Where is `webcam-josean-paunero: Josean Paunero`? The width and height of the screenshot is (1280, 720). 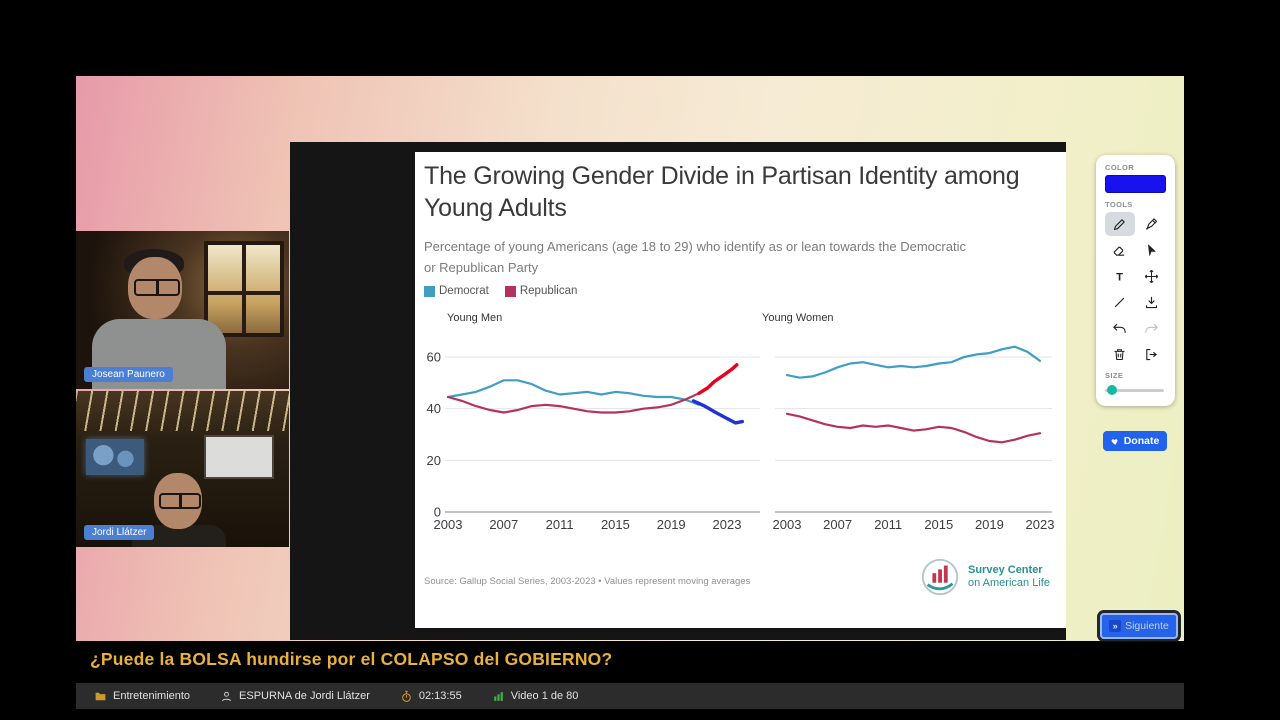
webcam-josean-paunero: Josean Paunero is located at coordinates (182, 310).